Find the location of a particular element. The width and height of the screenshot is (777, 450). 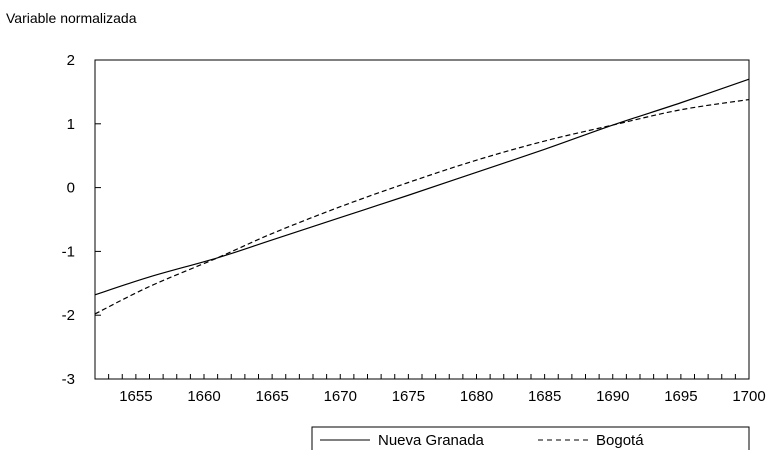

y-tick-label: -3 is located at coordinates (68, 379).